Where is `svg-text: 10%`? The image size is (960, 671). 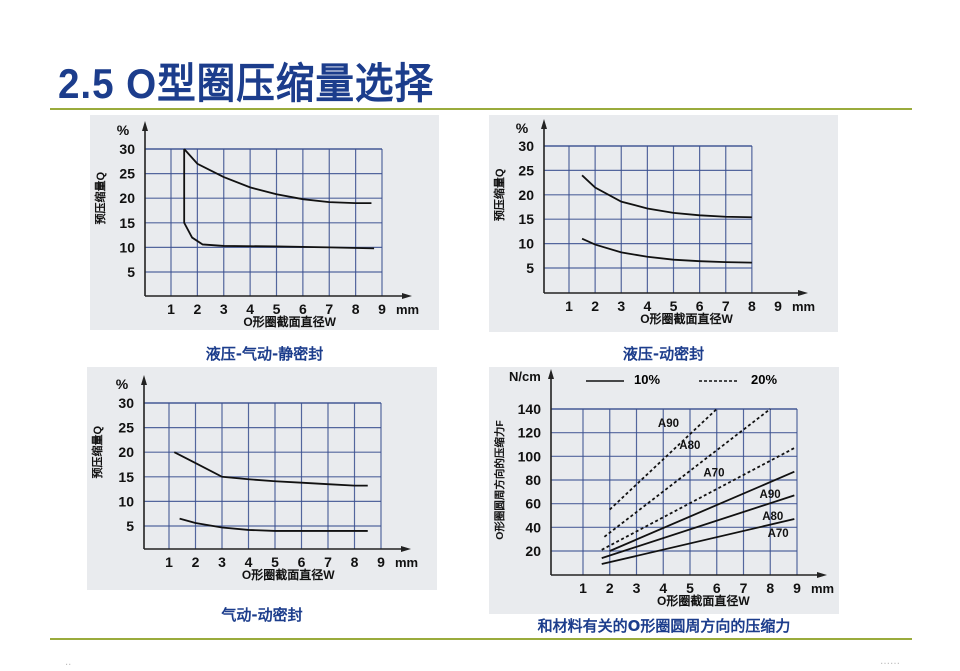
svg-text: 10% is located at coordinates (647, 379).